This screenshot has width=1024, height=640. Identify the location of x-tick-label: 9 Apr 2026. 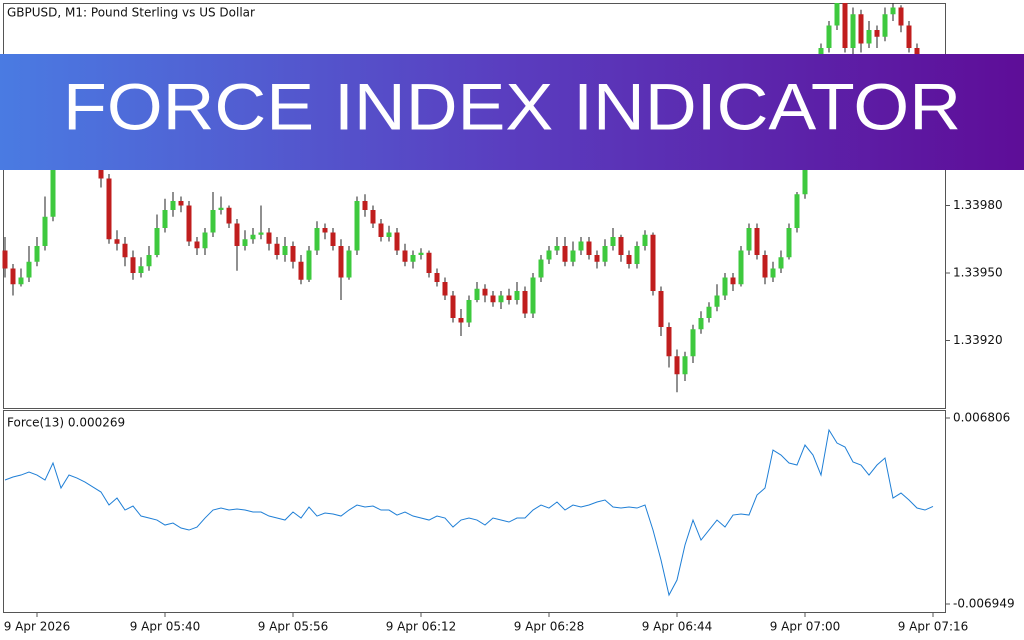
(37, 627).